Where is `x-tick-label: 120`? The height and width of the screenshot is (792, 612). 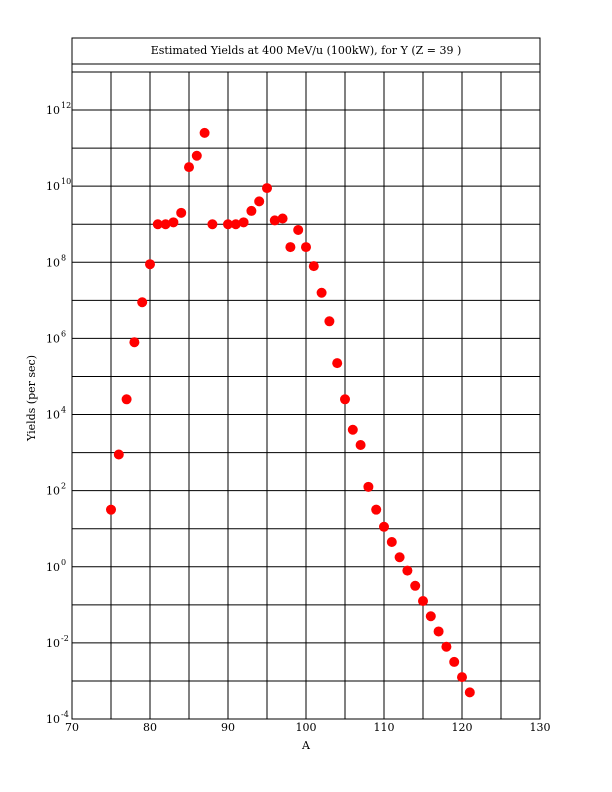 x-tick-label: 120 is located at coordinates (462, 727).